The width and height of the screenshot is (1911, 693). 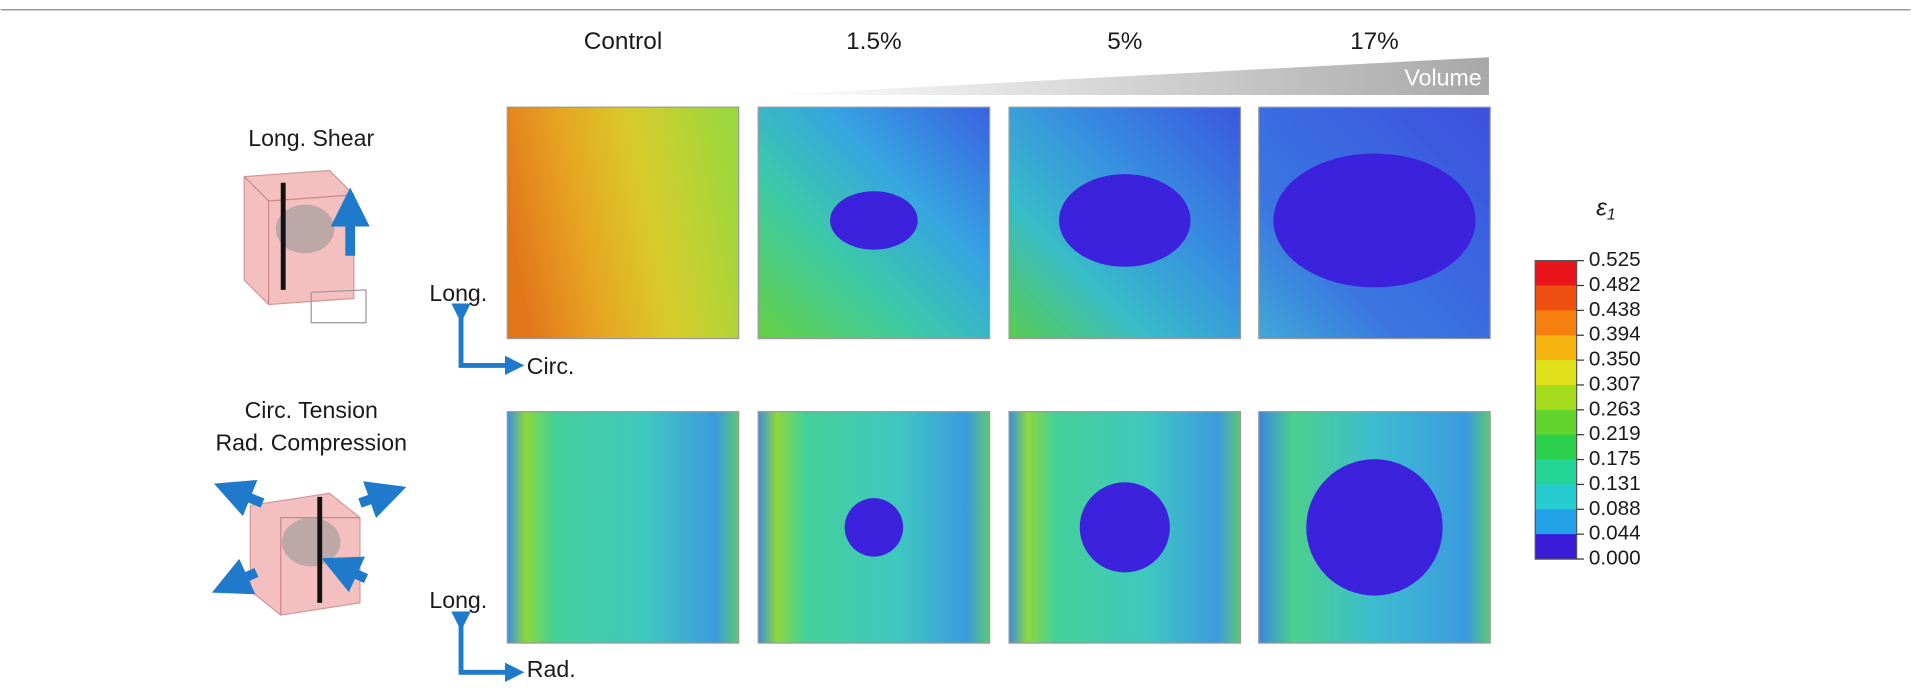 What do you see at coordinates (1443, 77) in the screenshot?
I see `gradient-label: Volume` at bounding box center [1443, 77].